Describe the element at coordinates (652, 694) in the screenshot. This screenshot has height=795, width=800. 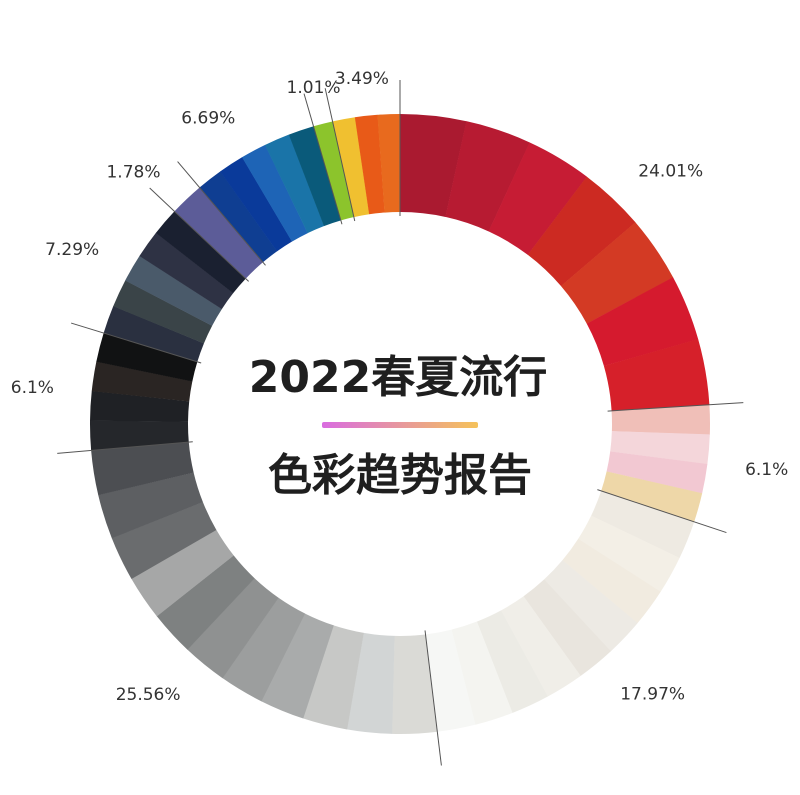
I see `slice-label-2: 17.97%` at that location.